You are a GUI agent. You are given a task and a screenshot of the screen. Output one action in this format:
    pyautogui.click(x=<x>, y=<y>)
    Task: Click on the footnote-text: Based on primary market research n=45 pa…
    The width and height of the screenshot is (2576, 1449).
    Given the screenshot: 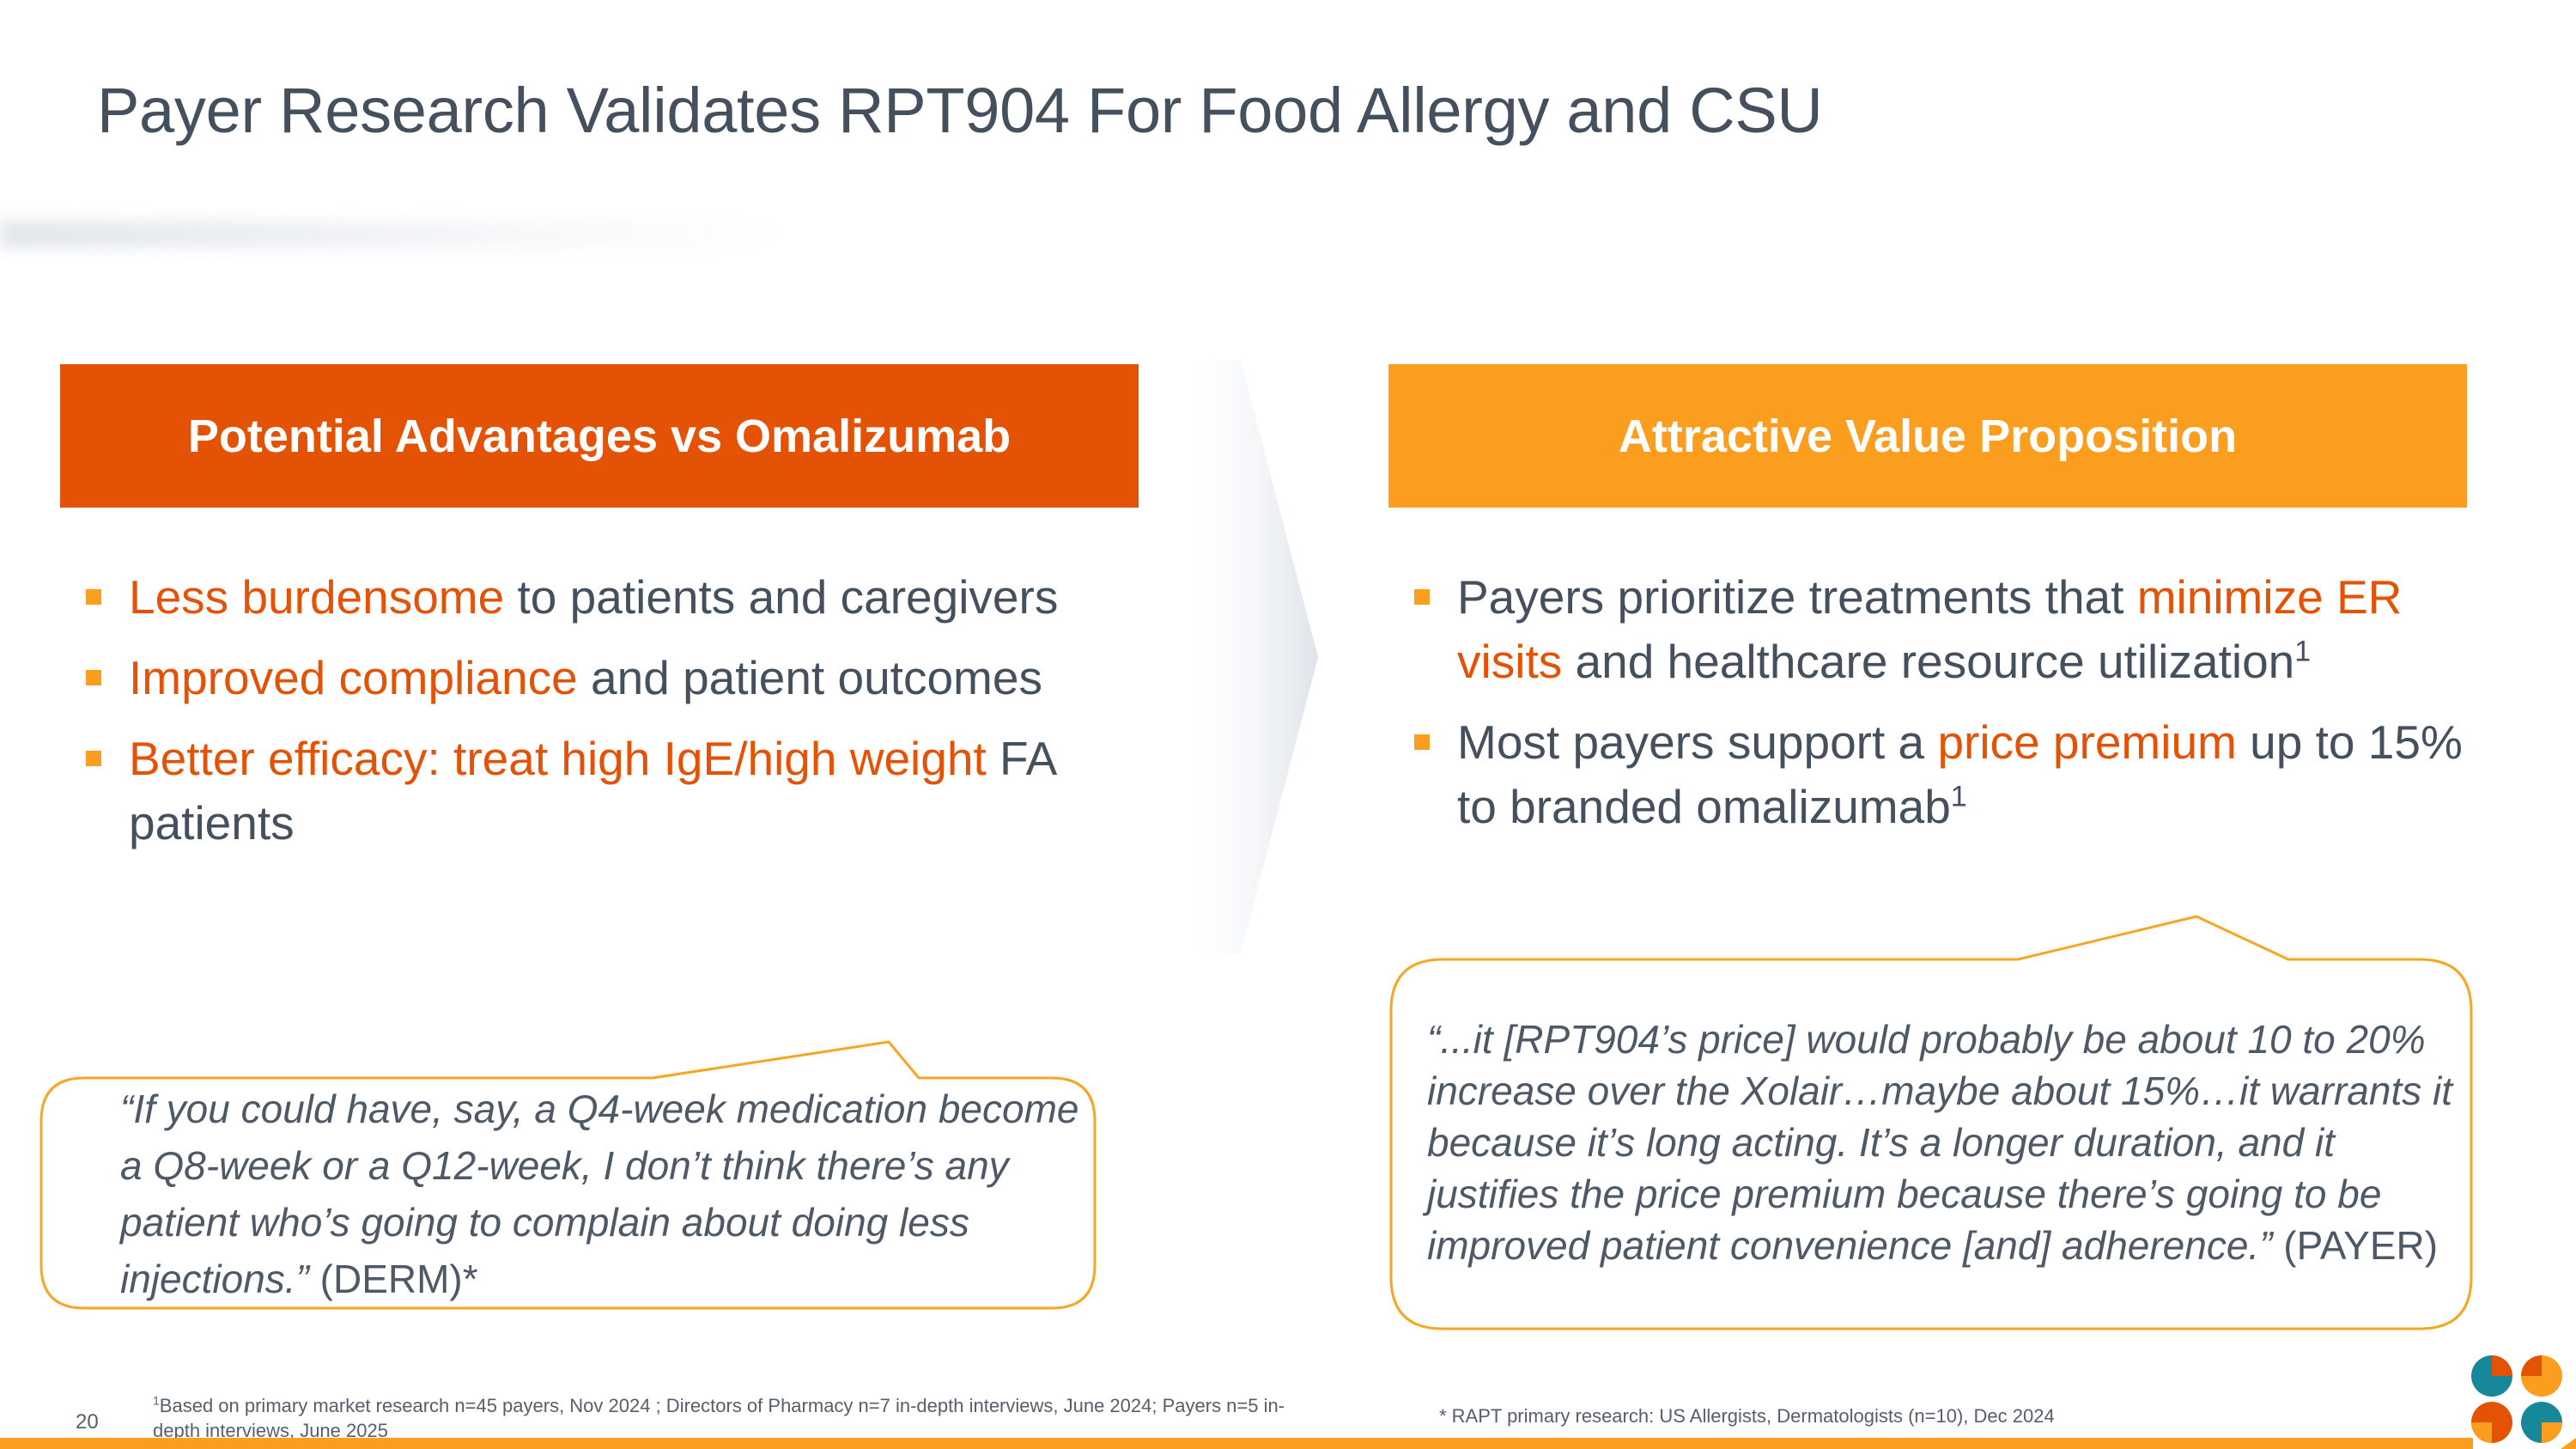 What is the action you would take?
    pyautogui.click(x=719, y=1418)
    